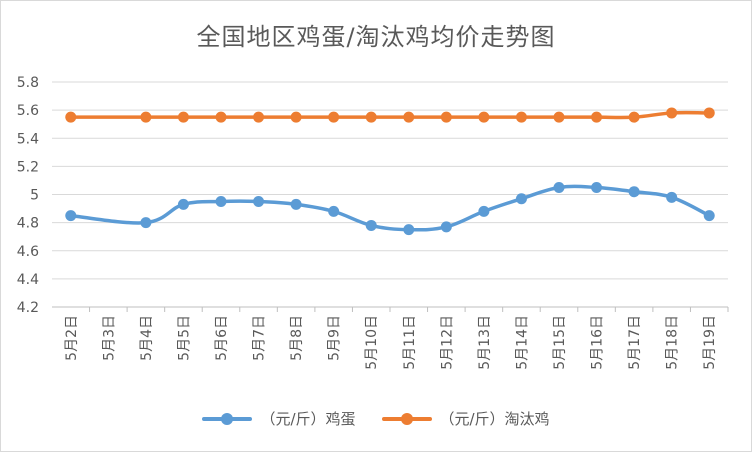 The height and width of the screenshot is (452, 752). I want to click on x-tick-label: 5月6日, so click(222, 338).